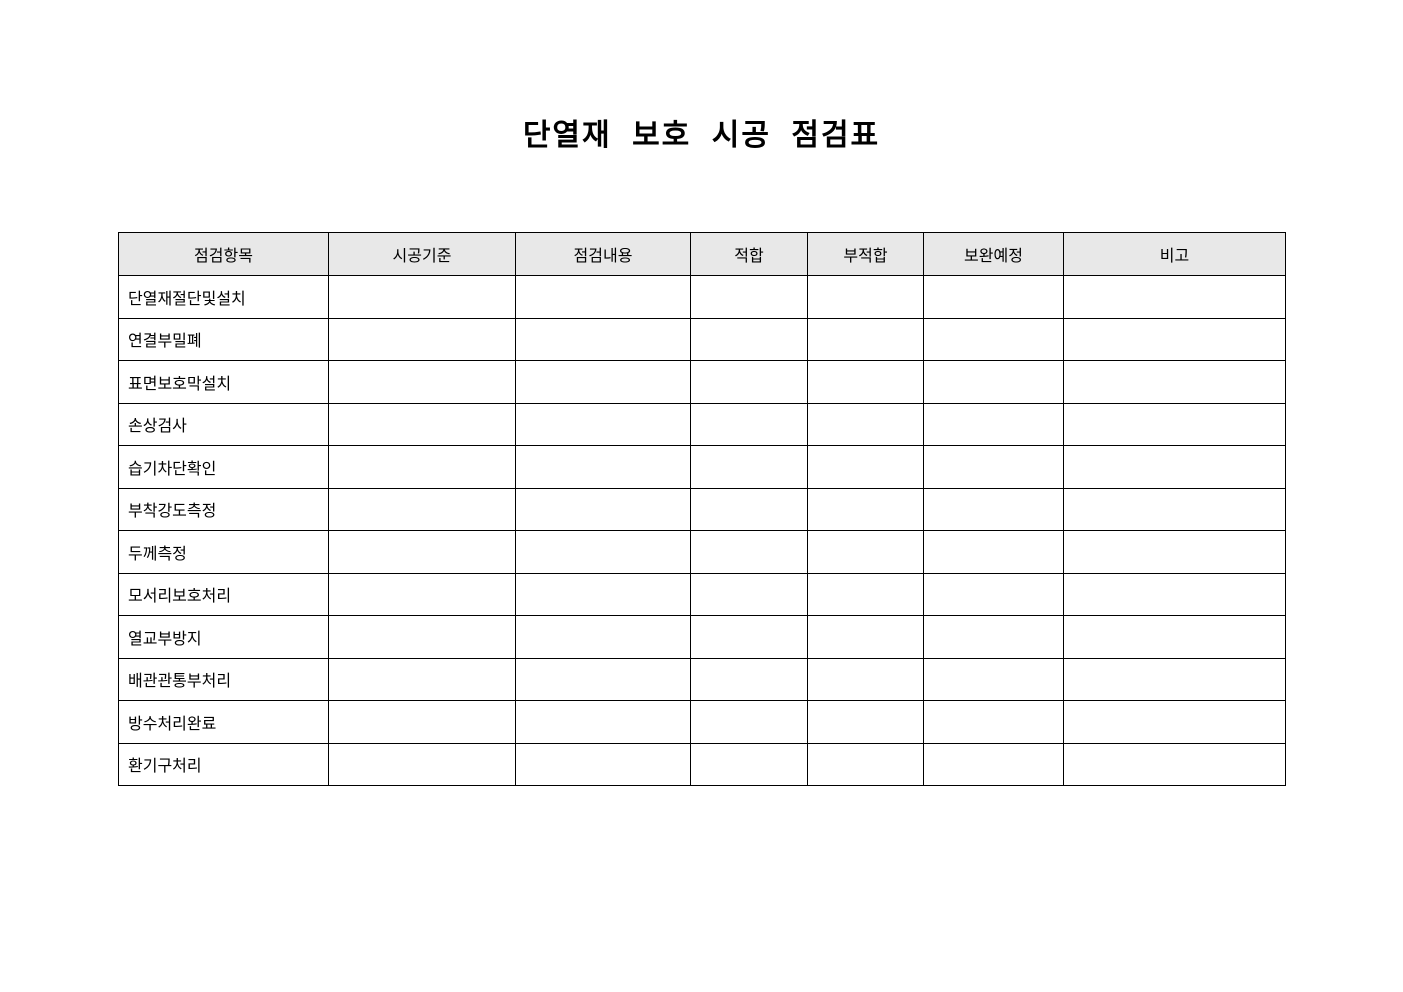 The width and height of the screenshot is (1403, 992). I want to click on table-row: 연결부밀폐, so click(702, 339).